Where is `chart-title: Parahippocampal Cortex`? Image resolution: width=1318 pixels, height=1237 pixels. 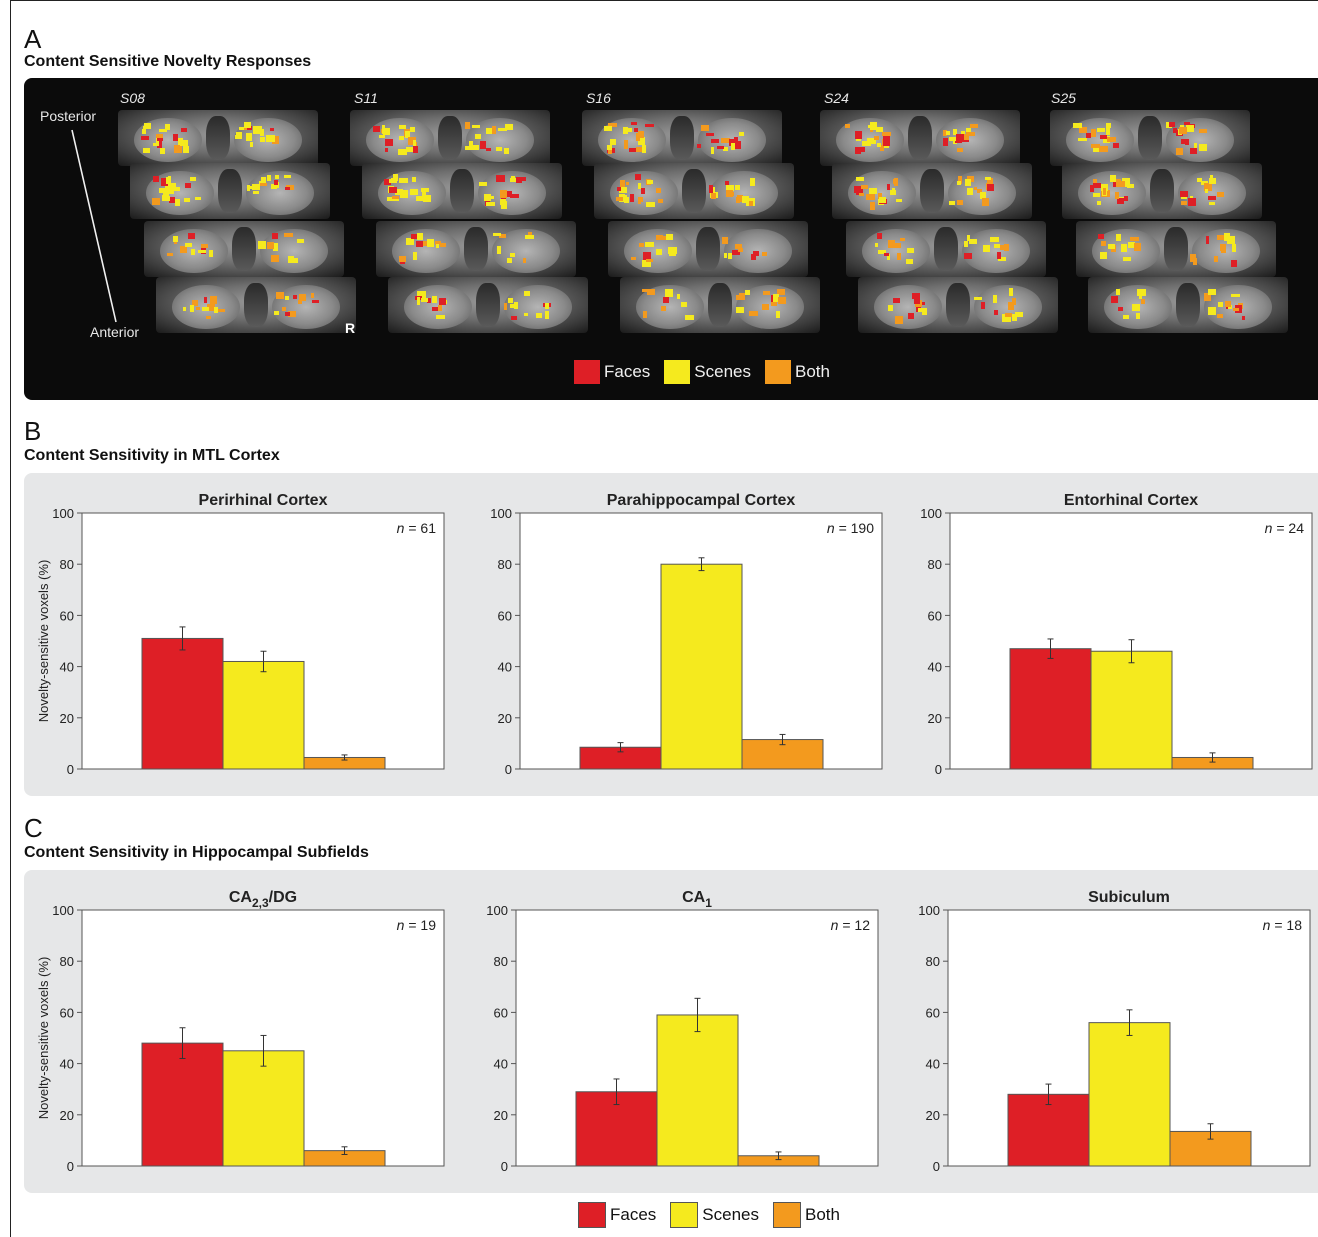 chart-title: Parahippocampal Cortex is located at coordinates (701, 500).